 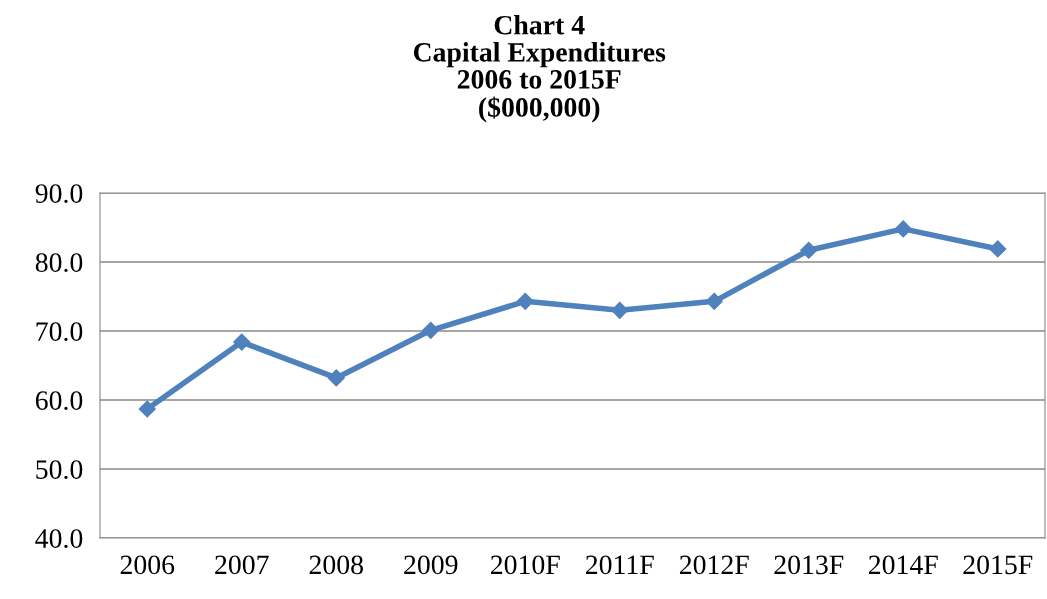 I want to click on x-tick-label: 2007, so click(x=242, y=565).